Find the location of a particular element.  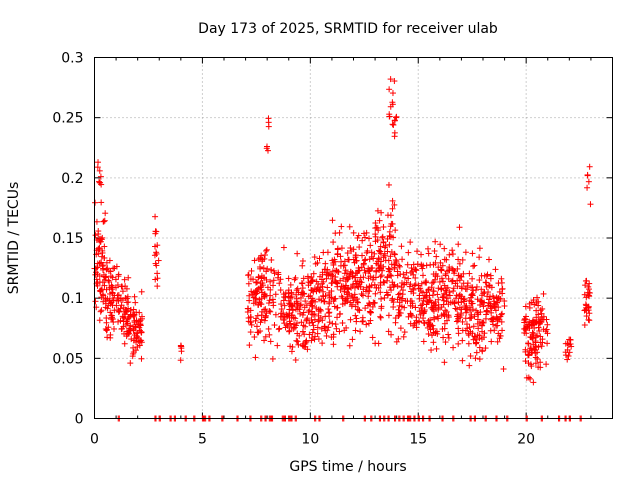

y-tick-label: 0.05 is located at coordinates (67, 359).